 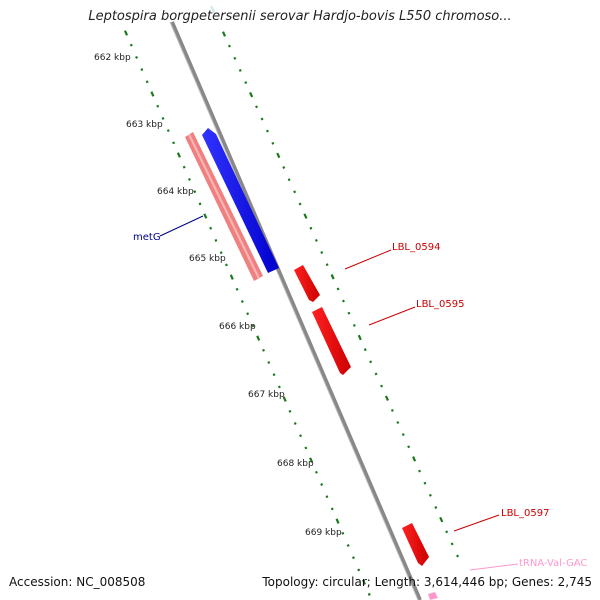 I want to click on gene-metG: metG, so click(x=206, y=204).